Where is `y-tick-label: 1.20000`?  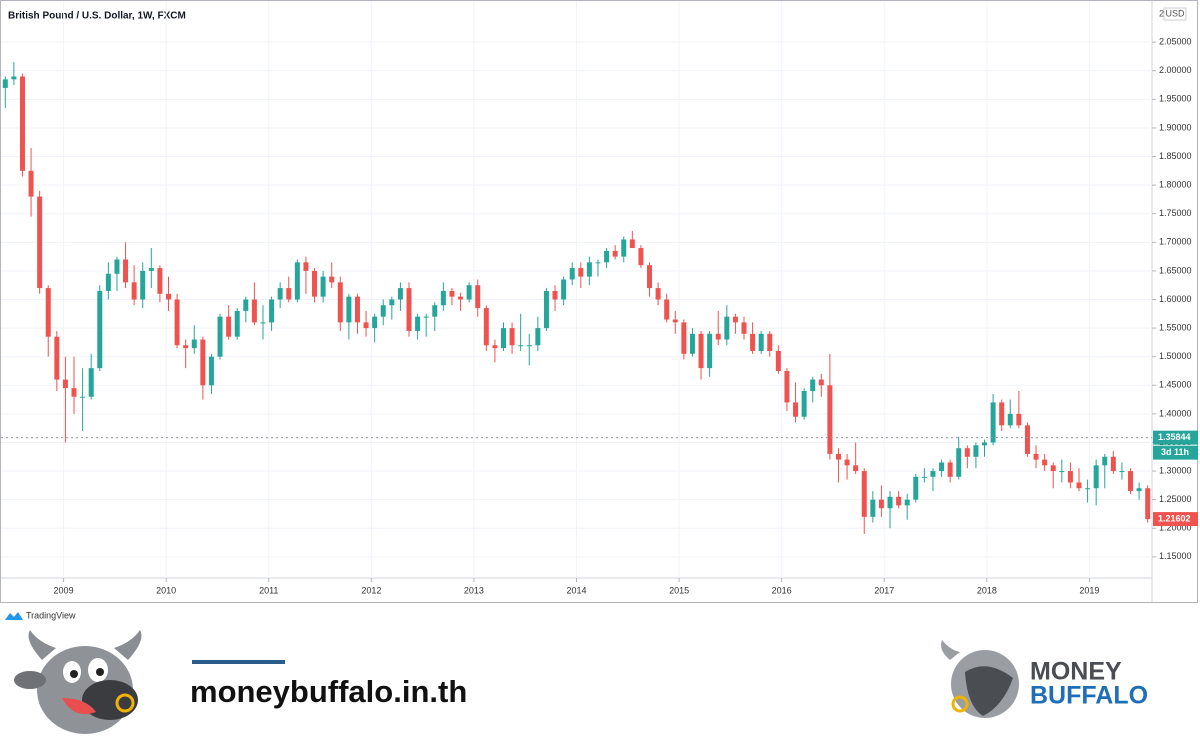 y-tick-label: 1.20000 is located at coordinates (1175, 528).